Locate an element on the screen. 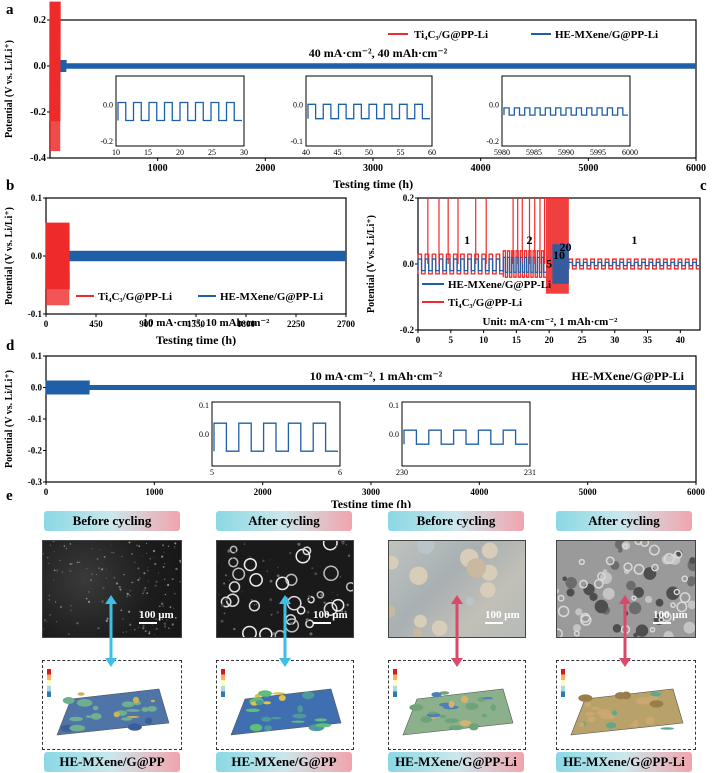 This screenshot has height=773, width=718. x-tick-label: 450 is located at coordinates (96, 324).